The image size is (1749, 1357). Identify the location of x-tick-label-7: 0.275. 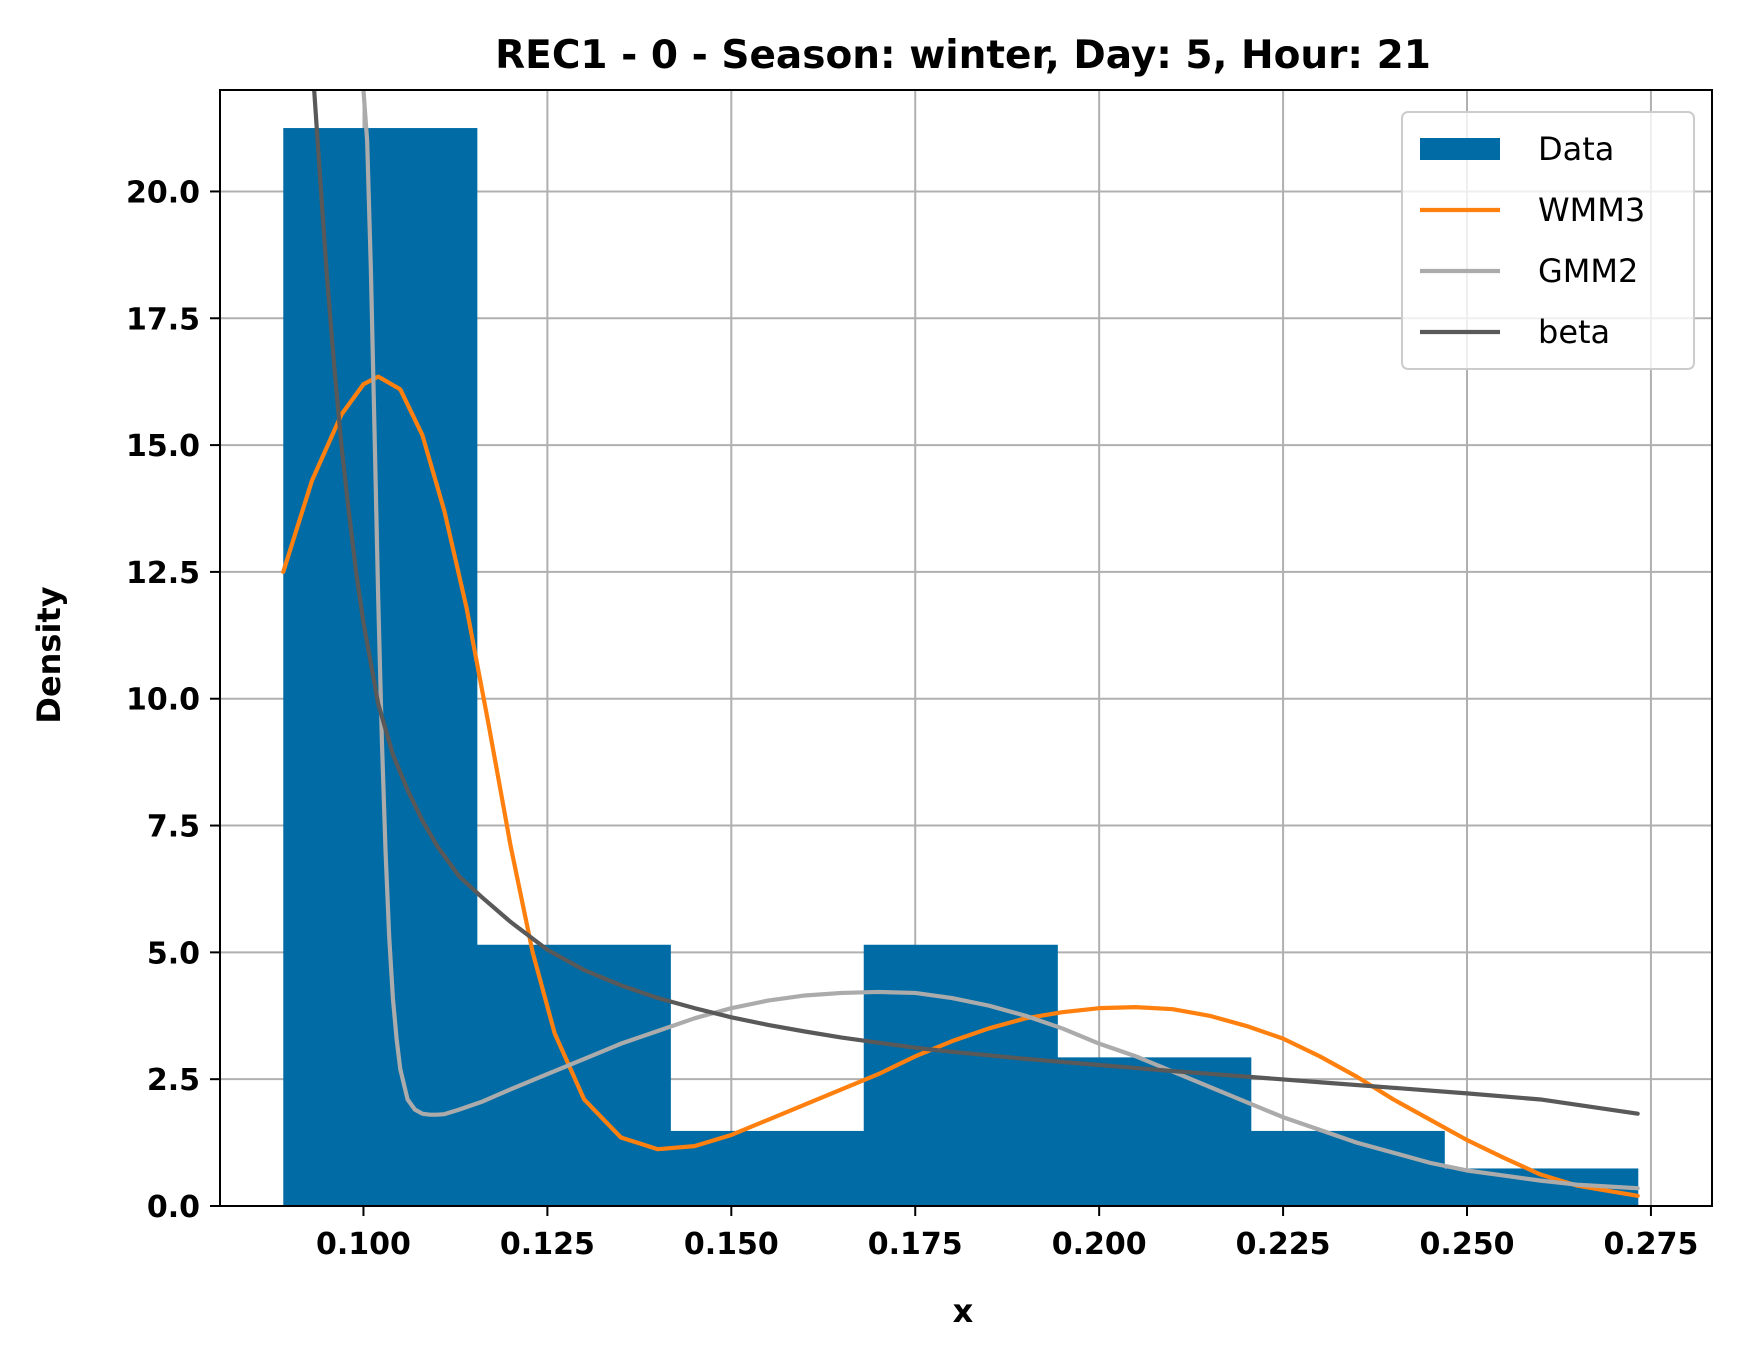
(1650, 1244).